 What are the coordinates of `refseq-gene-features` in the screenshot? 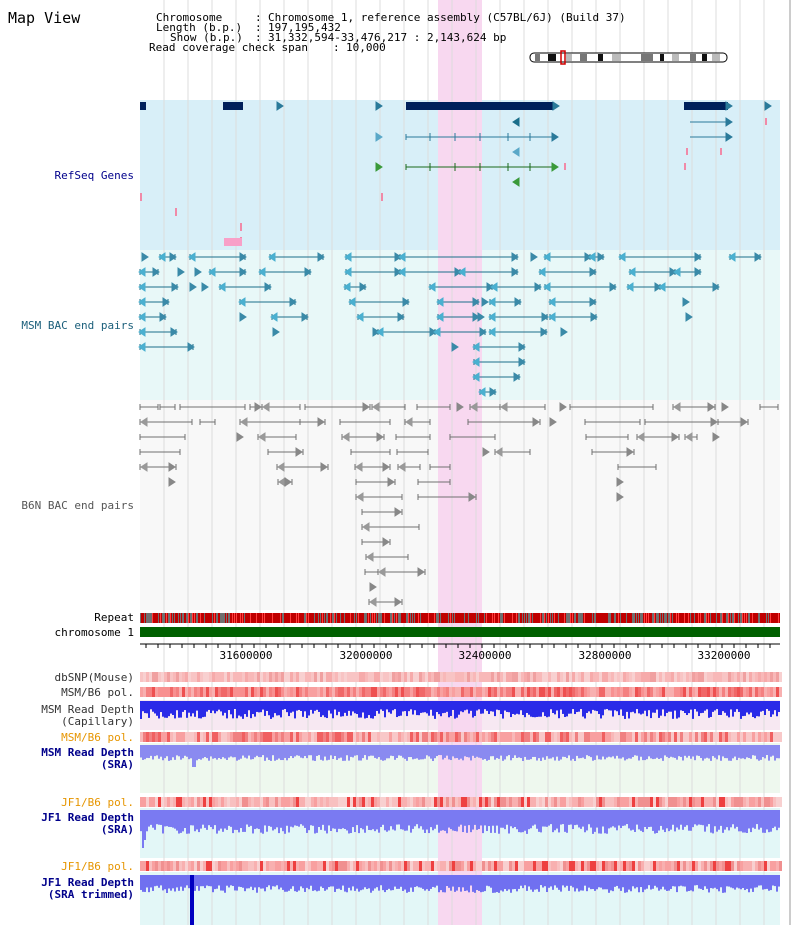 It's located at (456, 173).